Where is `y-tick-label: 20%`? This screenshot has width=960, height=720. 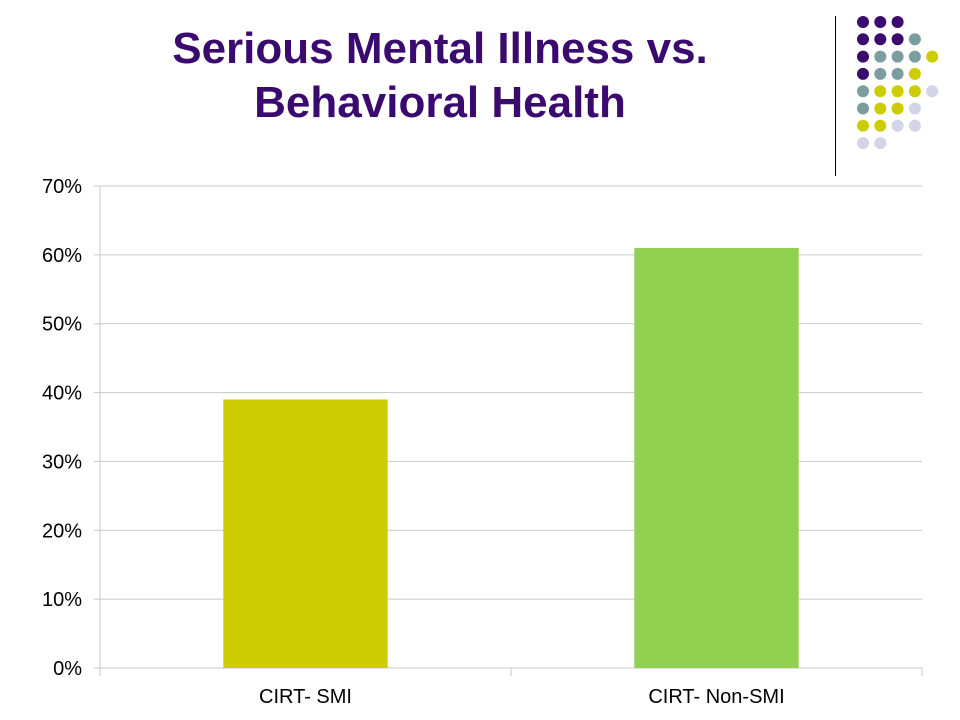
y-tick-label: 20% is located at coordinates (62, 531).